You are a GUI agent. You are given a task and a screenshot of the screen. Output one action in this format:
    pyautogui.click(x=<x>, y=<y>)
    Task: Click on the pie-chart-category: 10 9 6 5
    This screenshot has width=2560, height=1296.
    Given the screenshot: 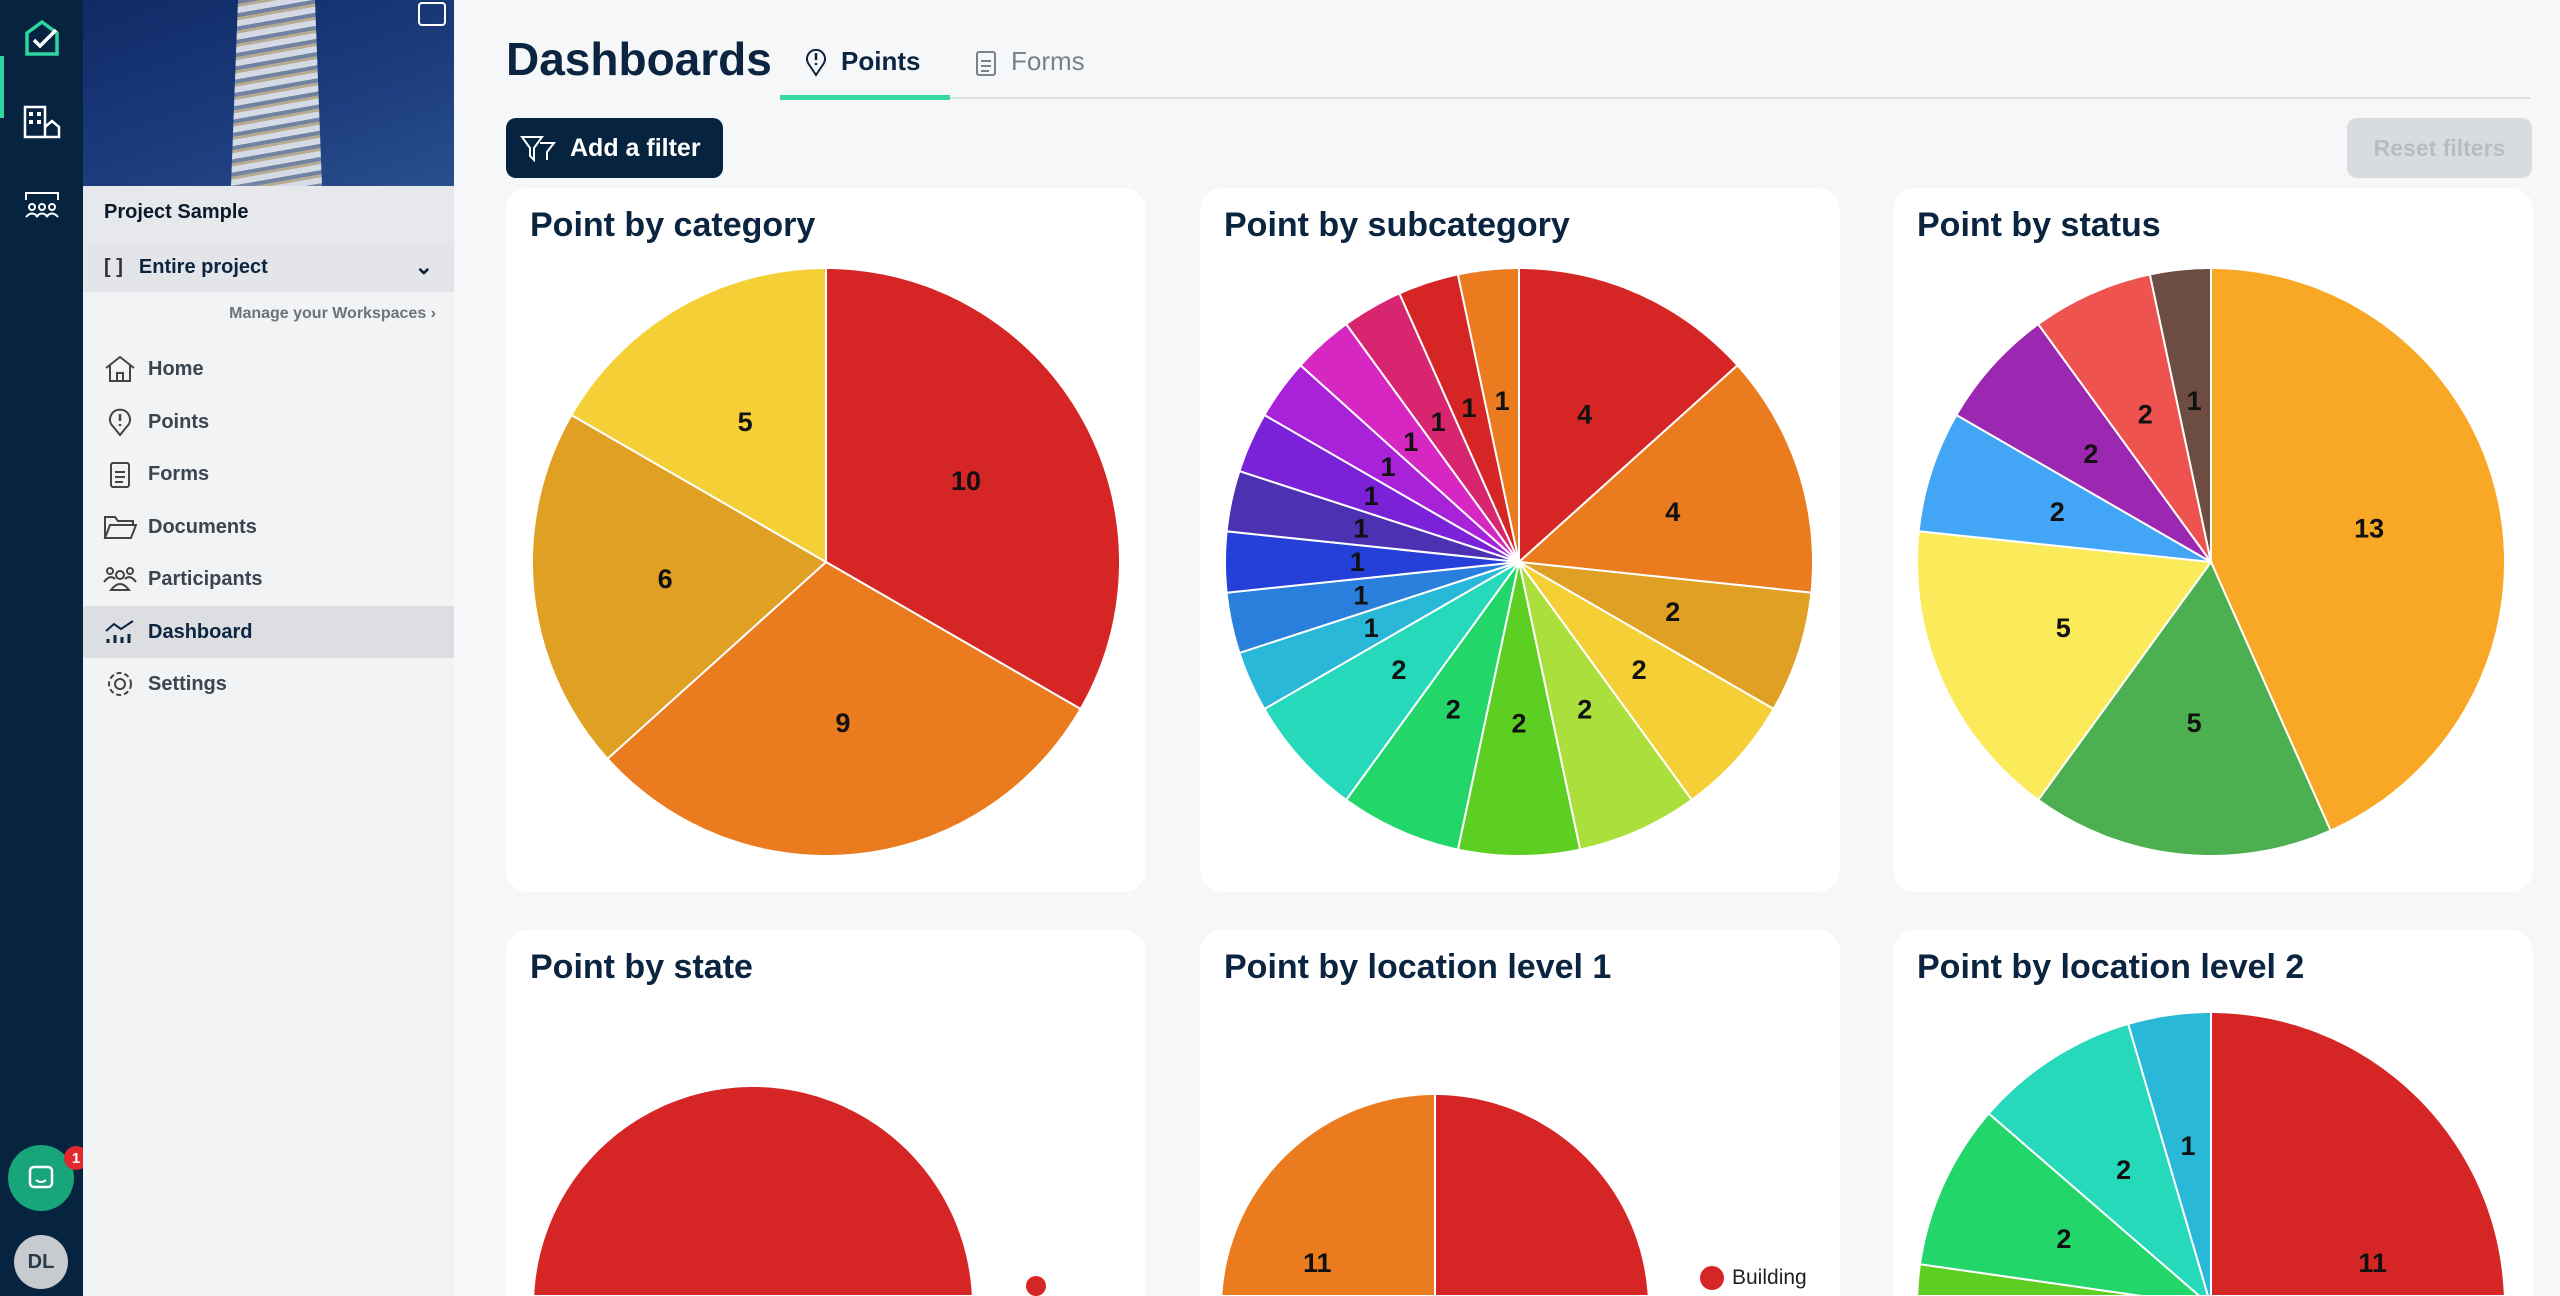 What is the action you would take?
    pyautogui.click(x=826, y=562)
    